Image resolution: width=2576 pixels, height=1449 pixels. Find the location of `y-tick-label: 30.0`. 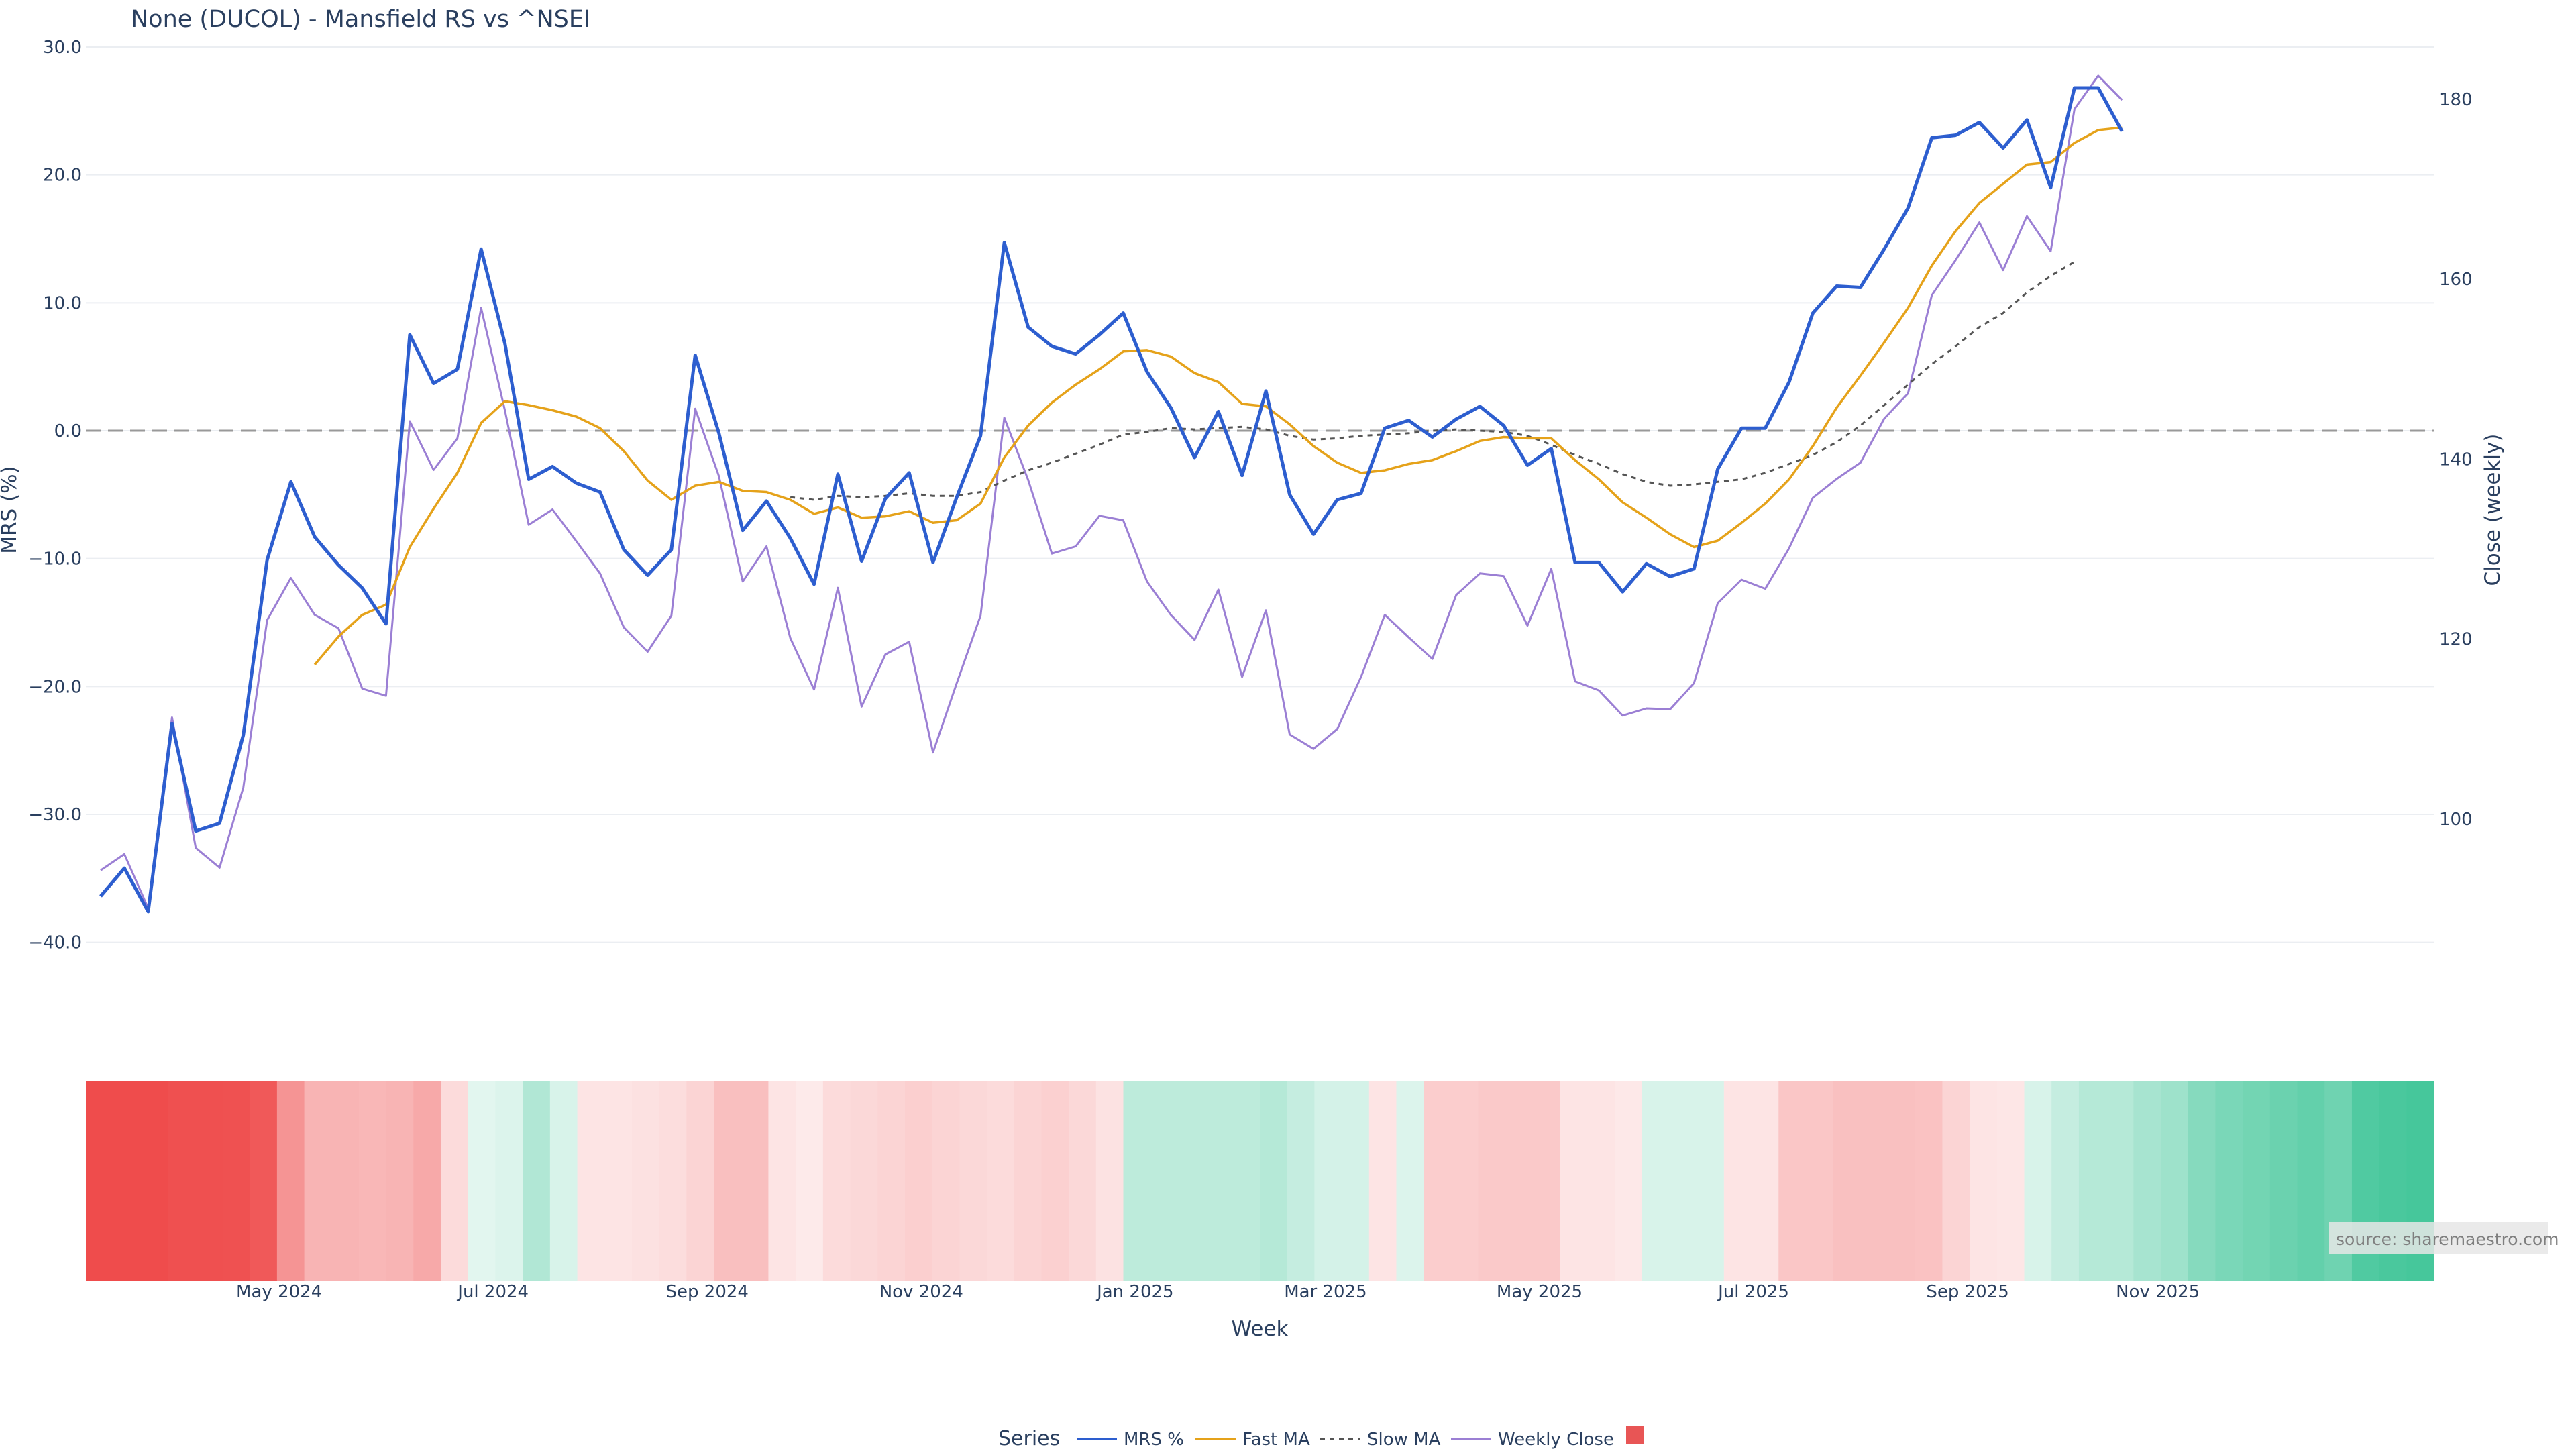

y-tick-label: 30.0 is located at coordinates (62, 48).